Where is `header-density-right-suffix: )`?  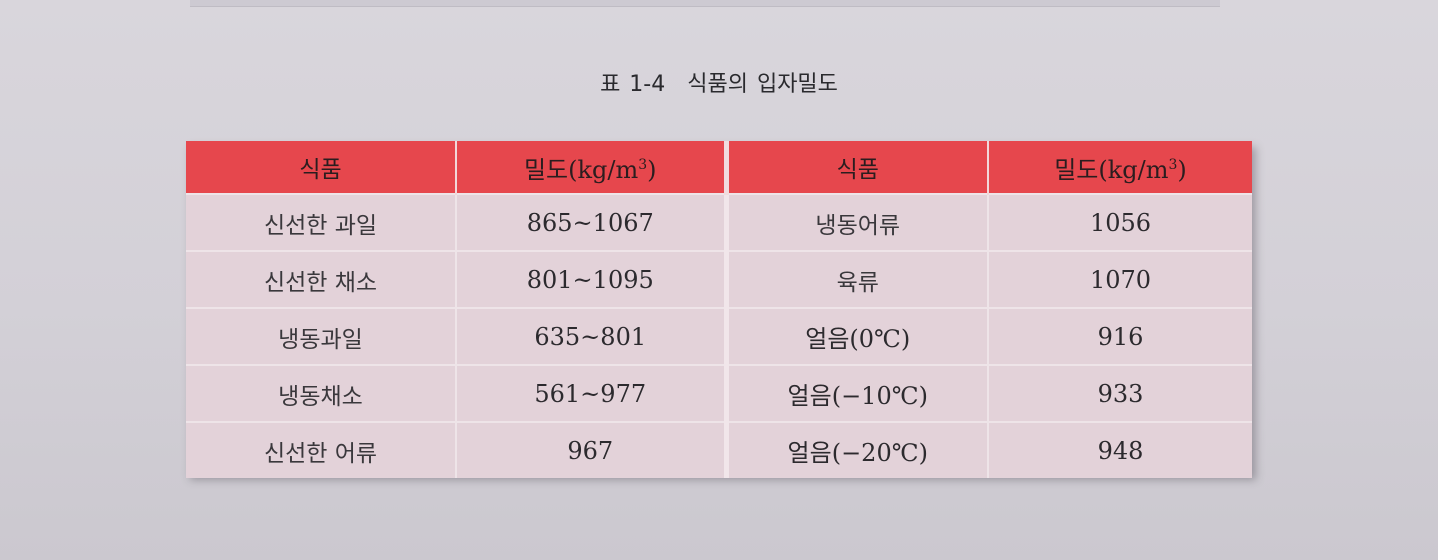 header-density-right-suffix: ) is located at coordinates (1182, 169).